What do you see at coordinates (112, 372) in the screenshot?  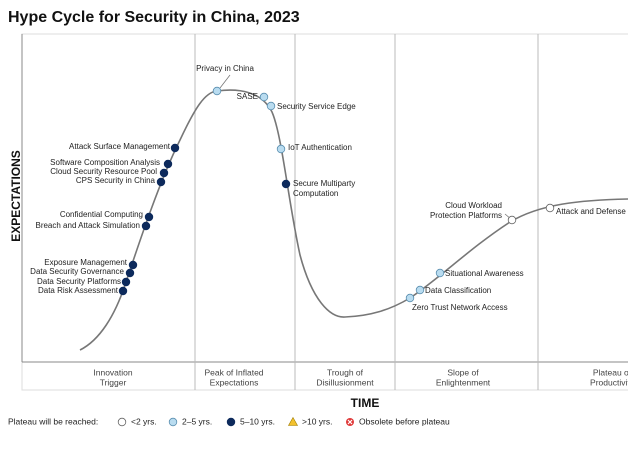 I see `phase-label: Innovation` at bounding box center [112, 372].